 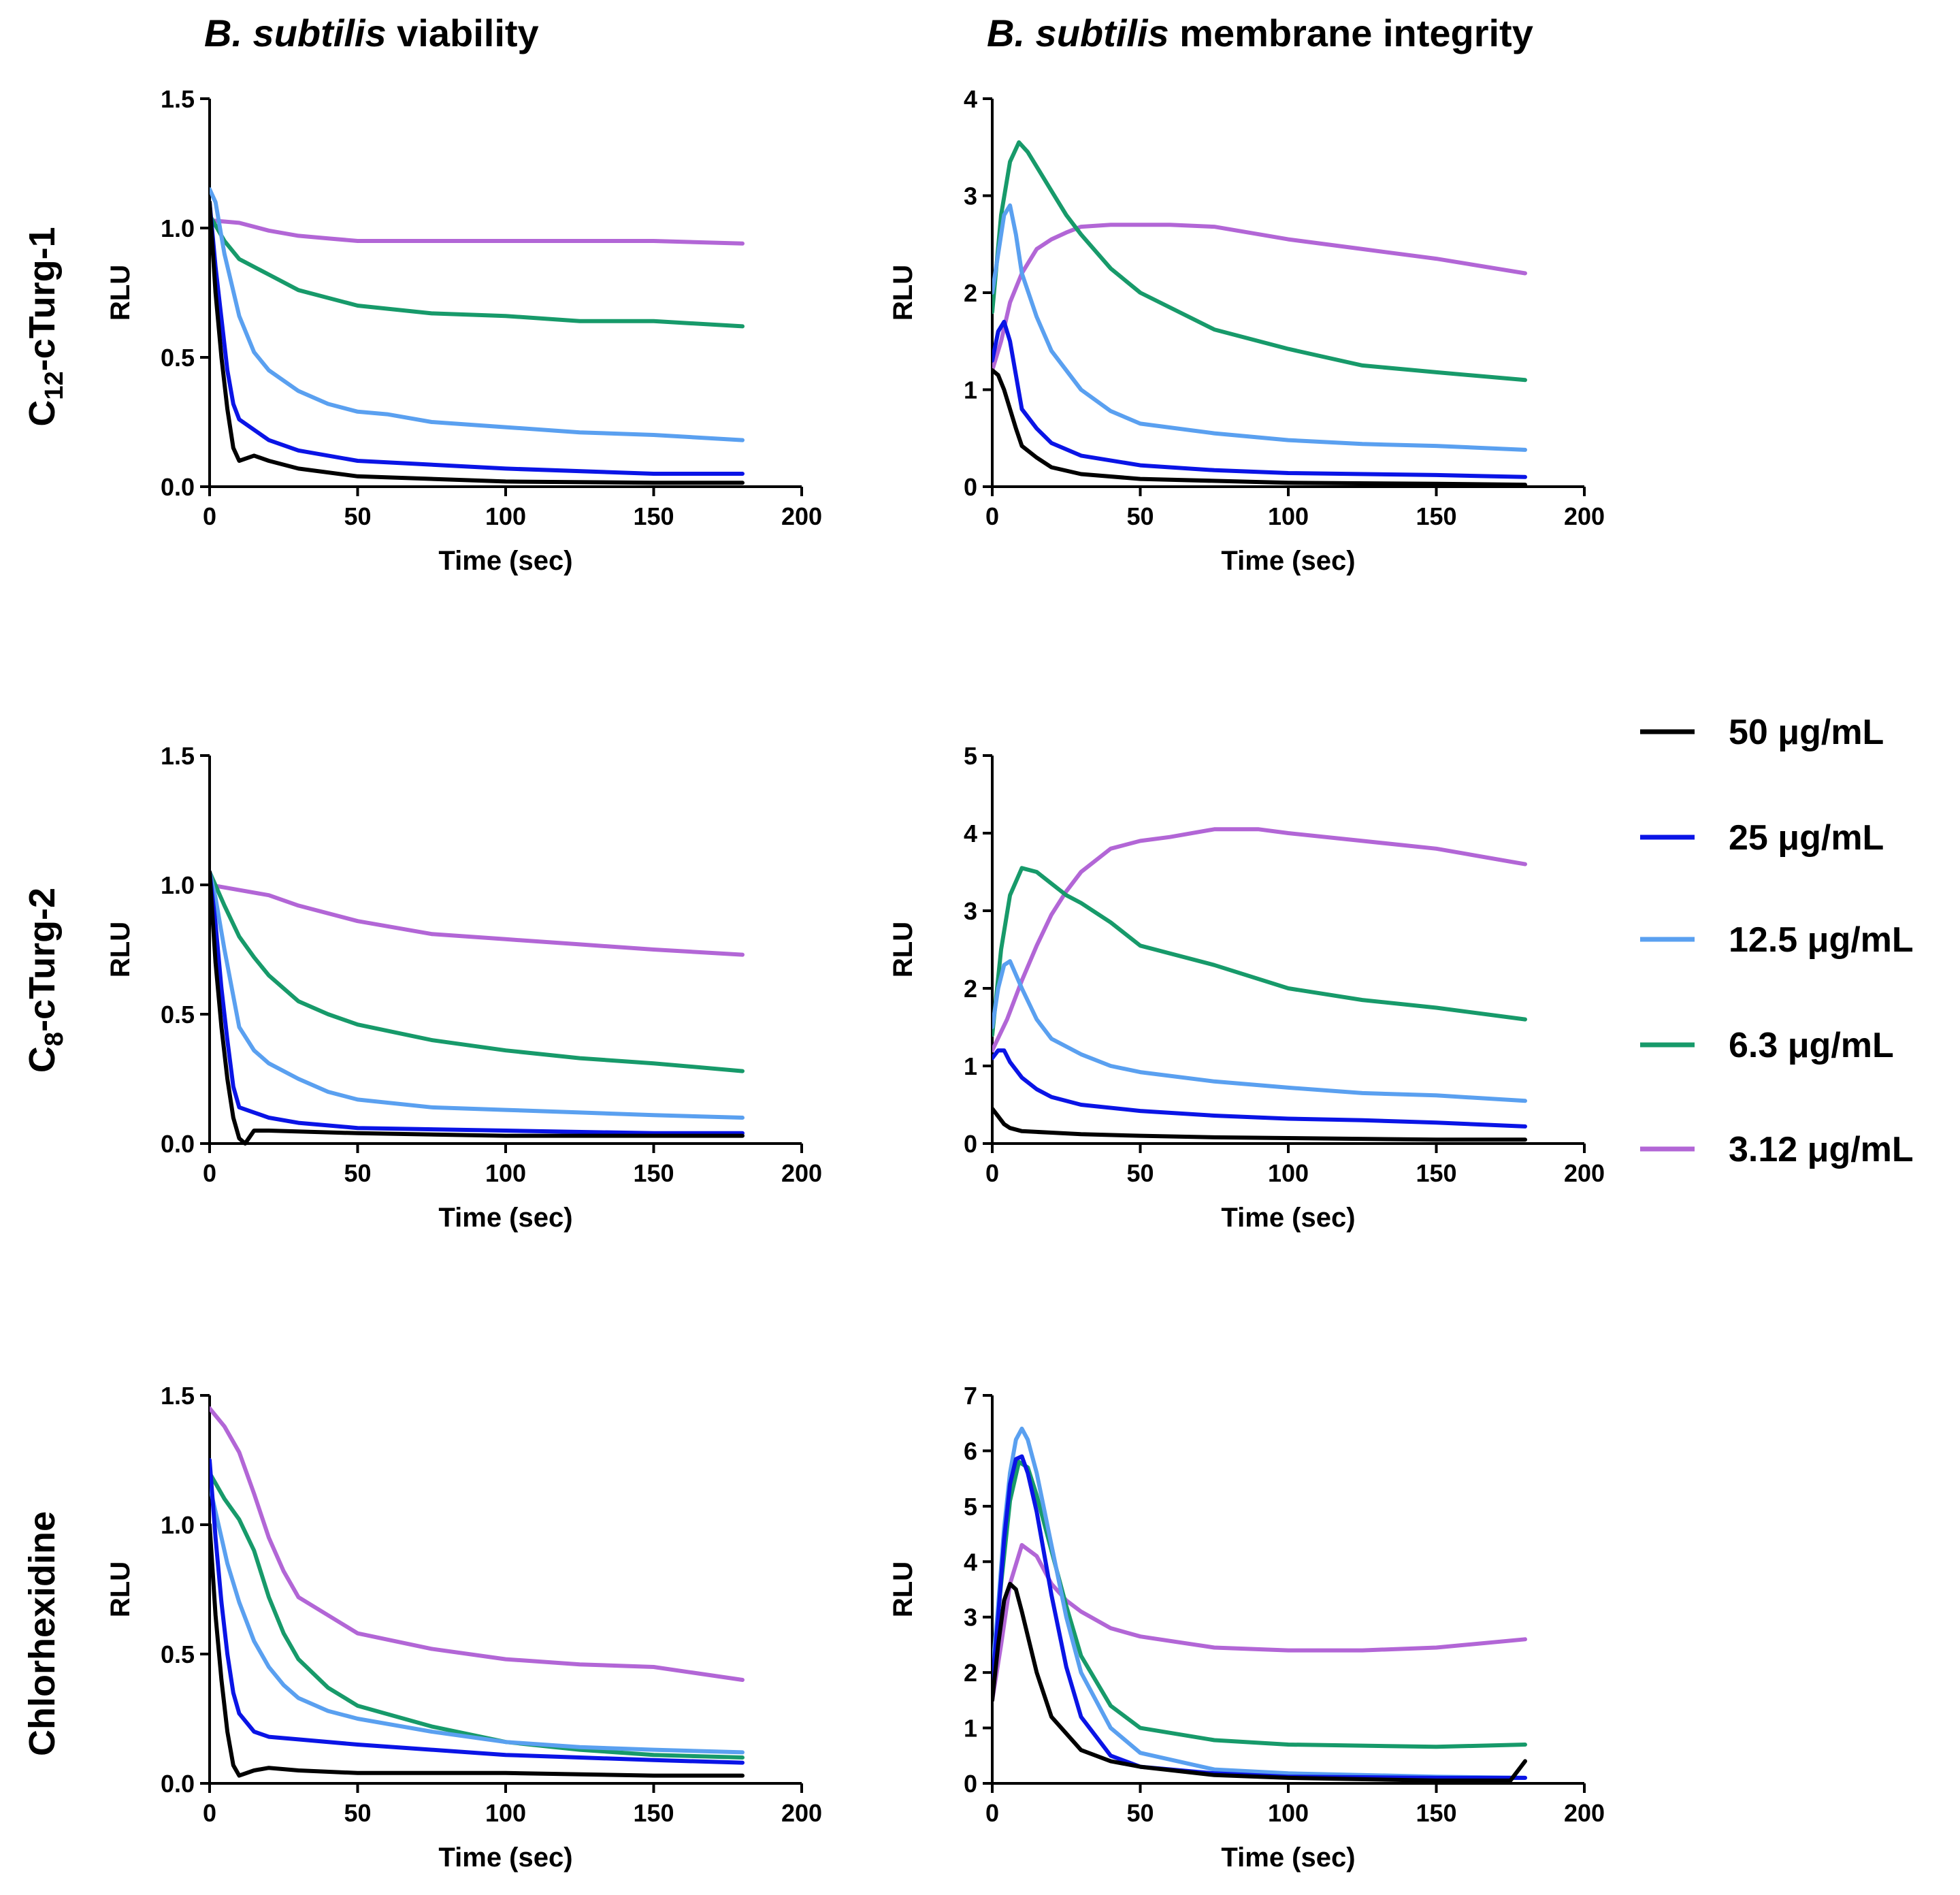 I want to click on legend-label-25-g-ml: 25 μg/mL, so click(x=1807, y=838).